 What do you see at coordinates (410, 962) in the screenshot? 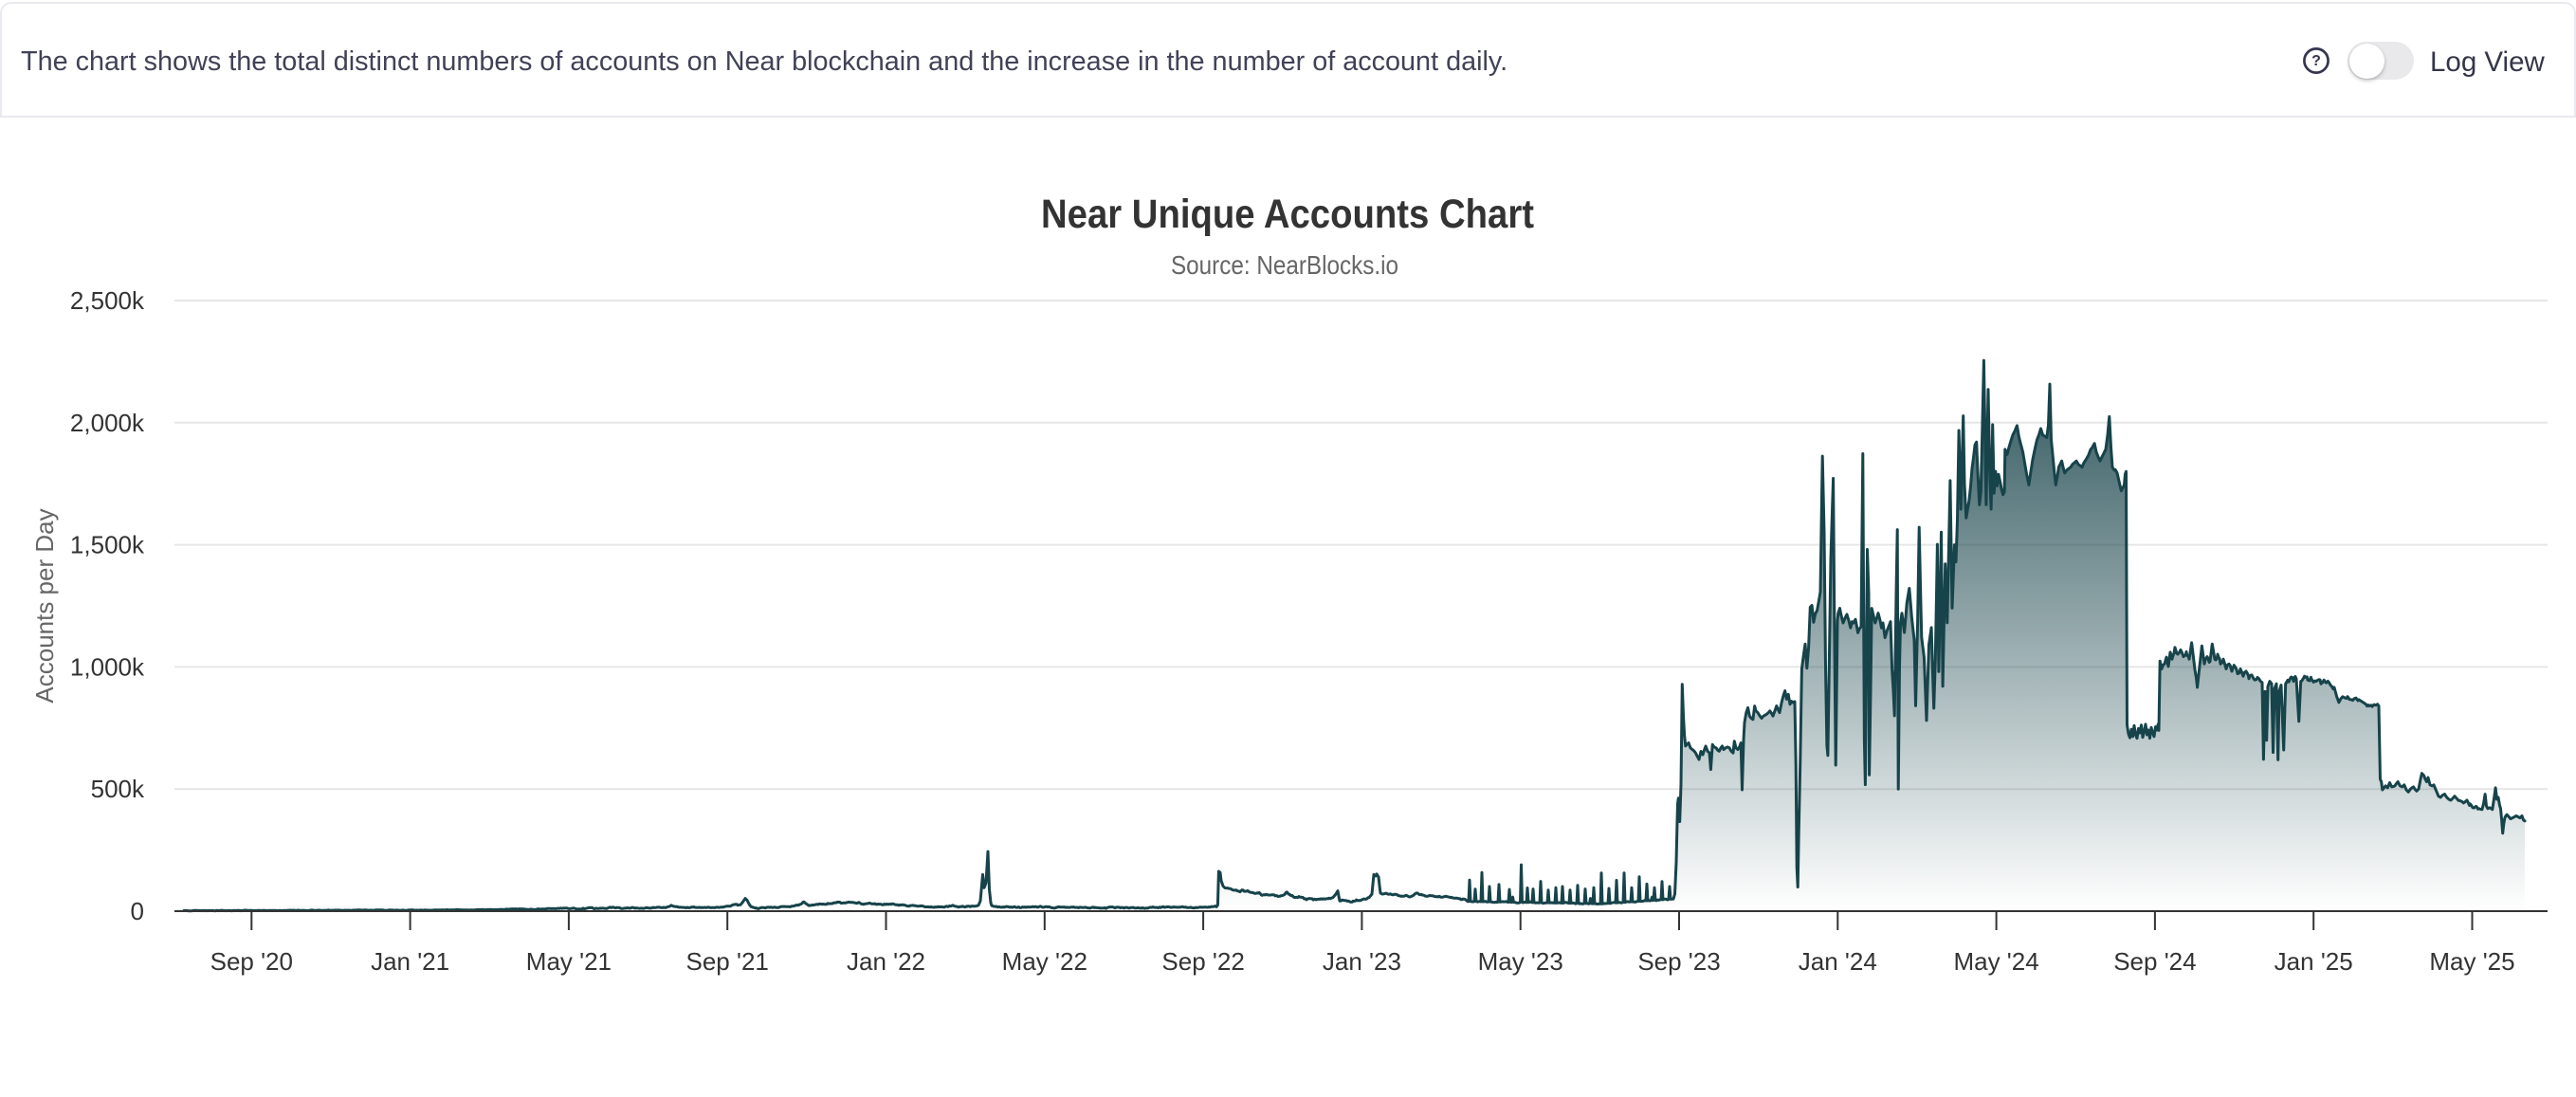
I see `svg-text: Jan '21` at bounding box center [410, 962].